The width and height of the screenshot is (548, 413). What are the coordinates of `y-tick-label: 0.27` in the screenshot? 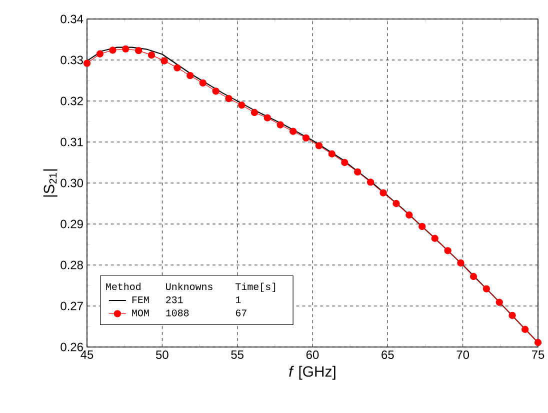 It's located at (71, 306).